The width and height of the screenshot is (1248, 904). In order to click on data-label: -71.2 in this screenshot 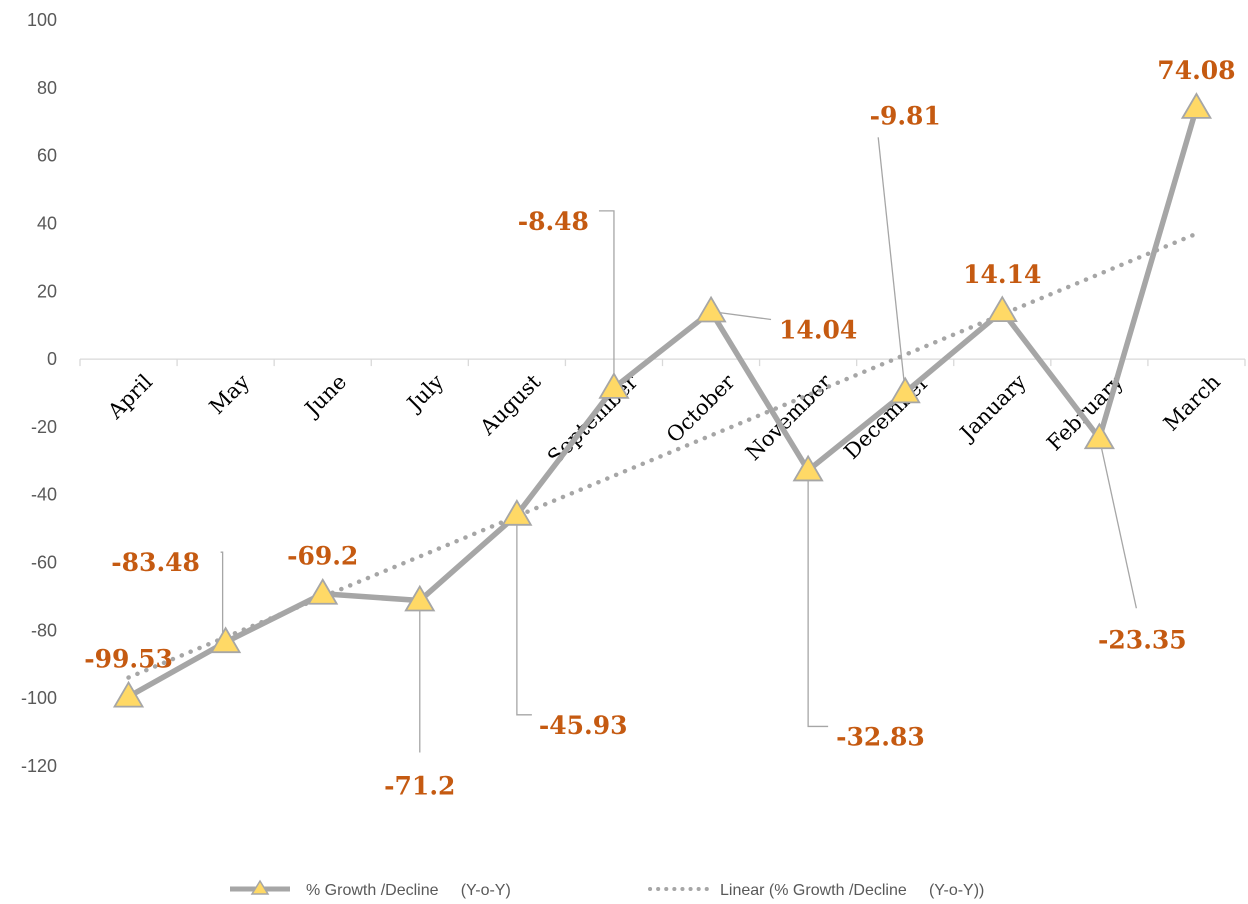, I will do `click(419, 786)`.